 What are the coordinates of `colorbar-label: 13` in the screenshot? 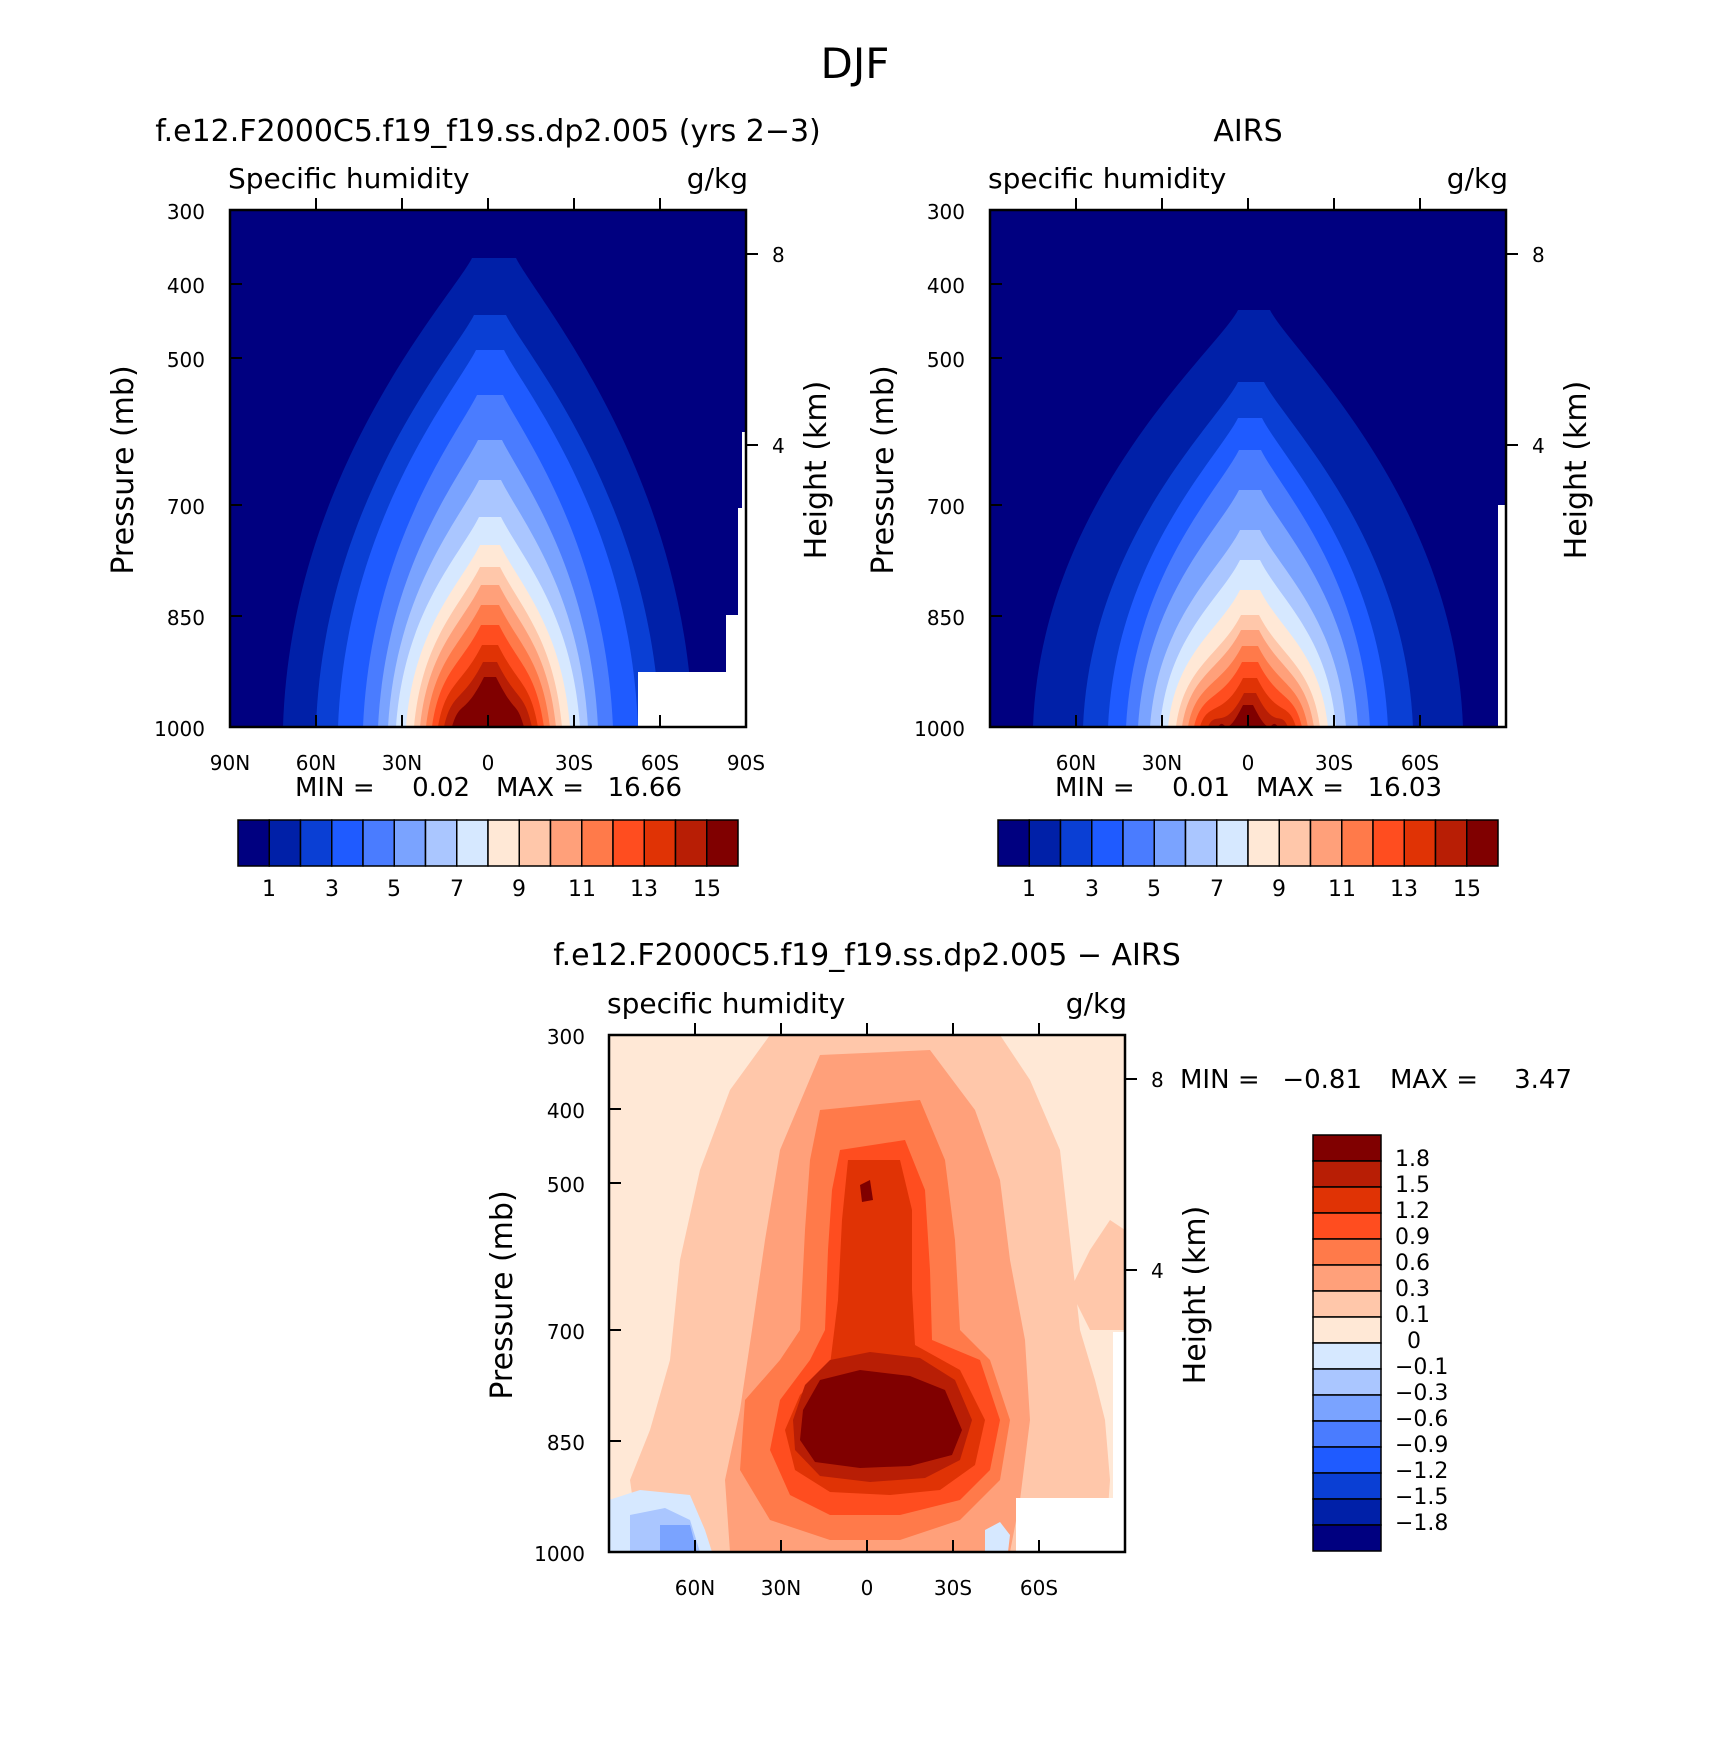 It's located at (1404, 889).